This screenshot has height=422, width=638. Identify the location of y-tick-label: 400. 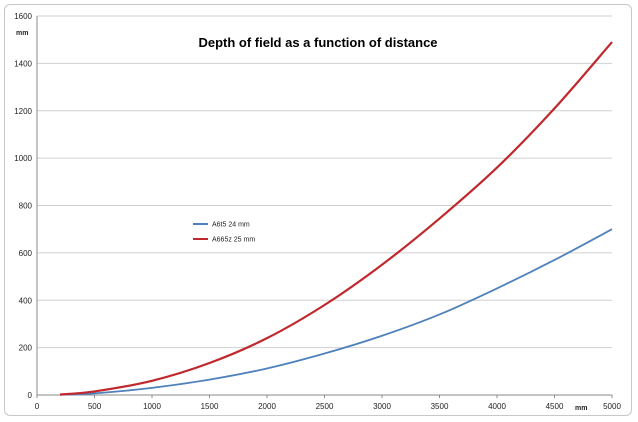
(26, 300).